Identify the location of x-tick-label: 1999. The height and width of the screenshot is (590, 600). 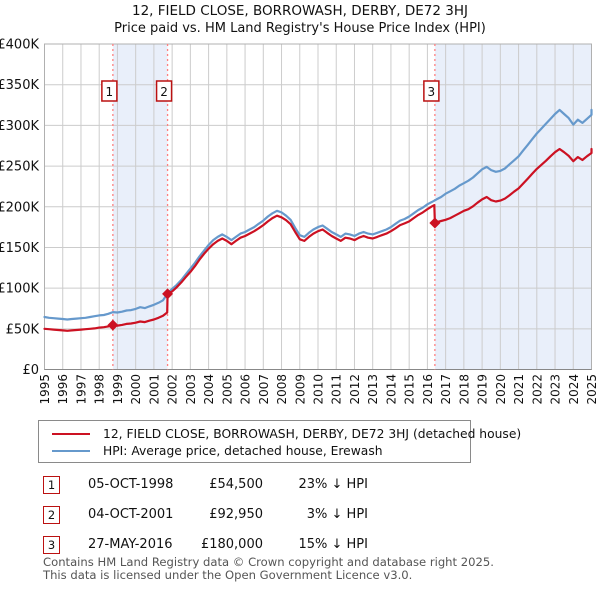
(118, 389).